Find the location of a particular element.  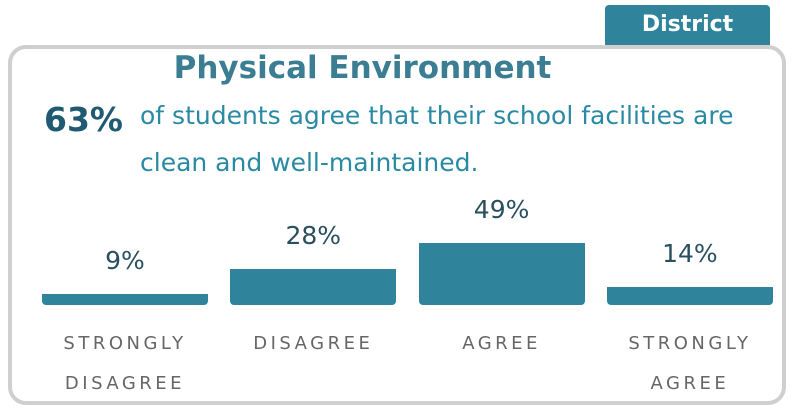

value-label: 49% is located at coordinates (501, 209).